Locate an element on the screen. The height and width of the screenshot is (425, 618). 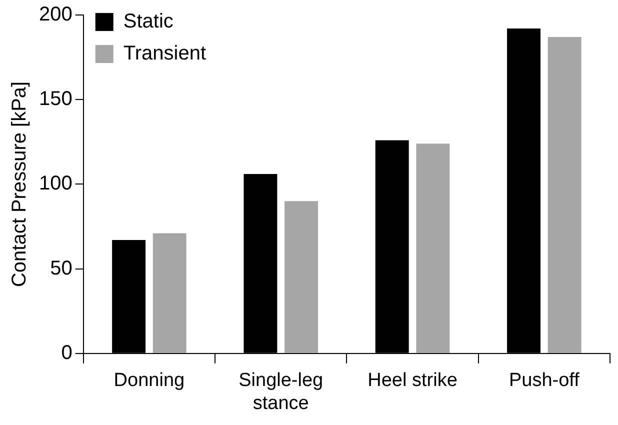
x-tick-label: Push-off is located at coordinates (544, 381).